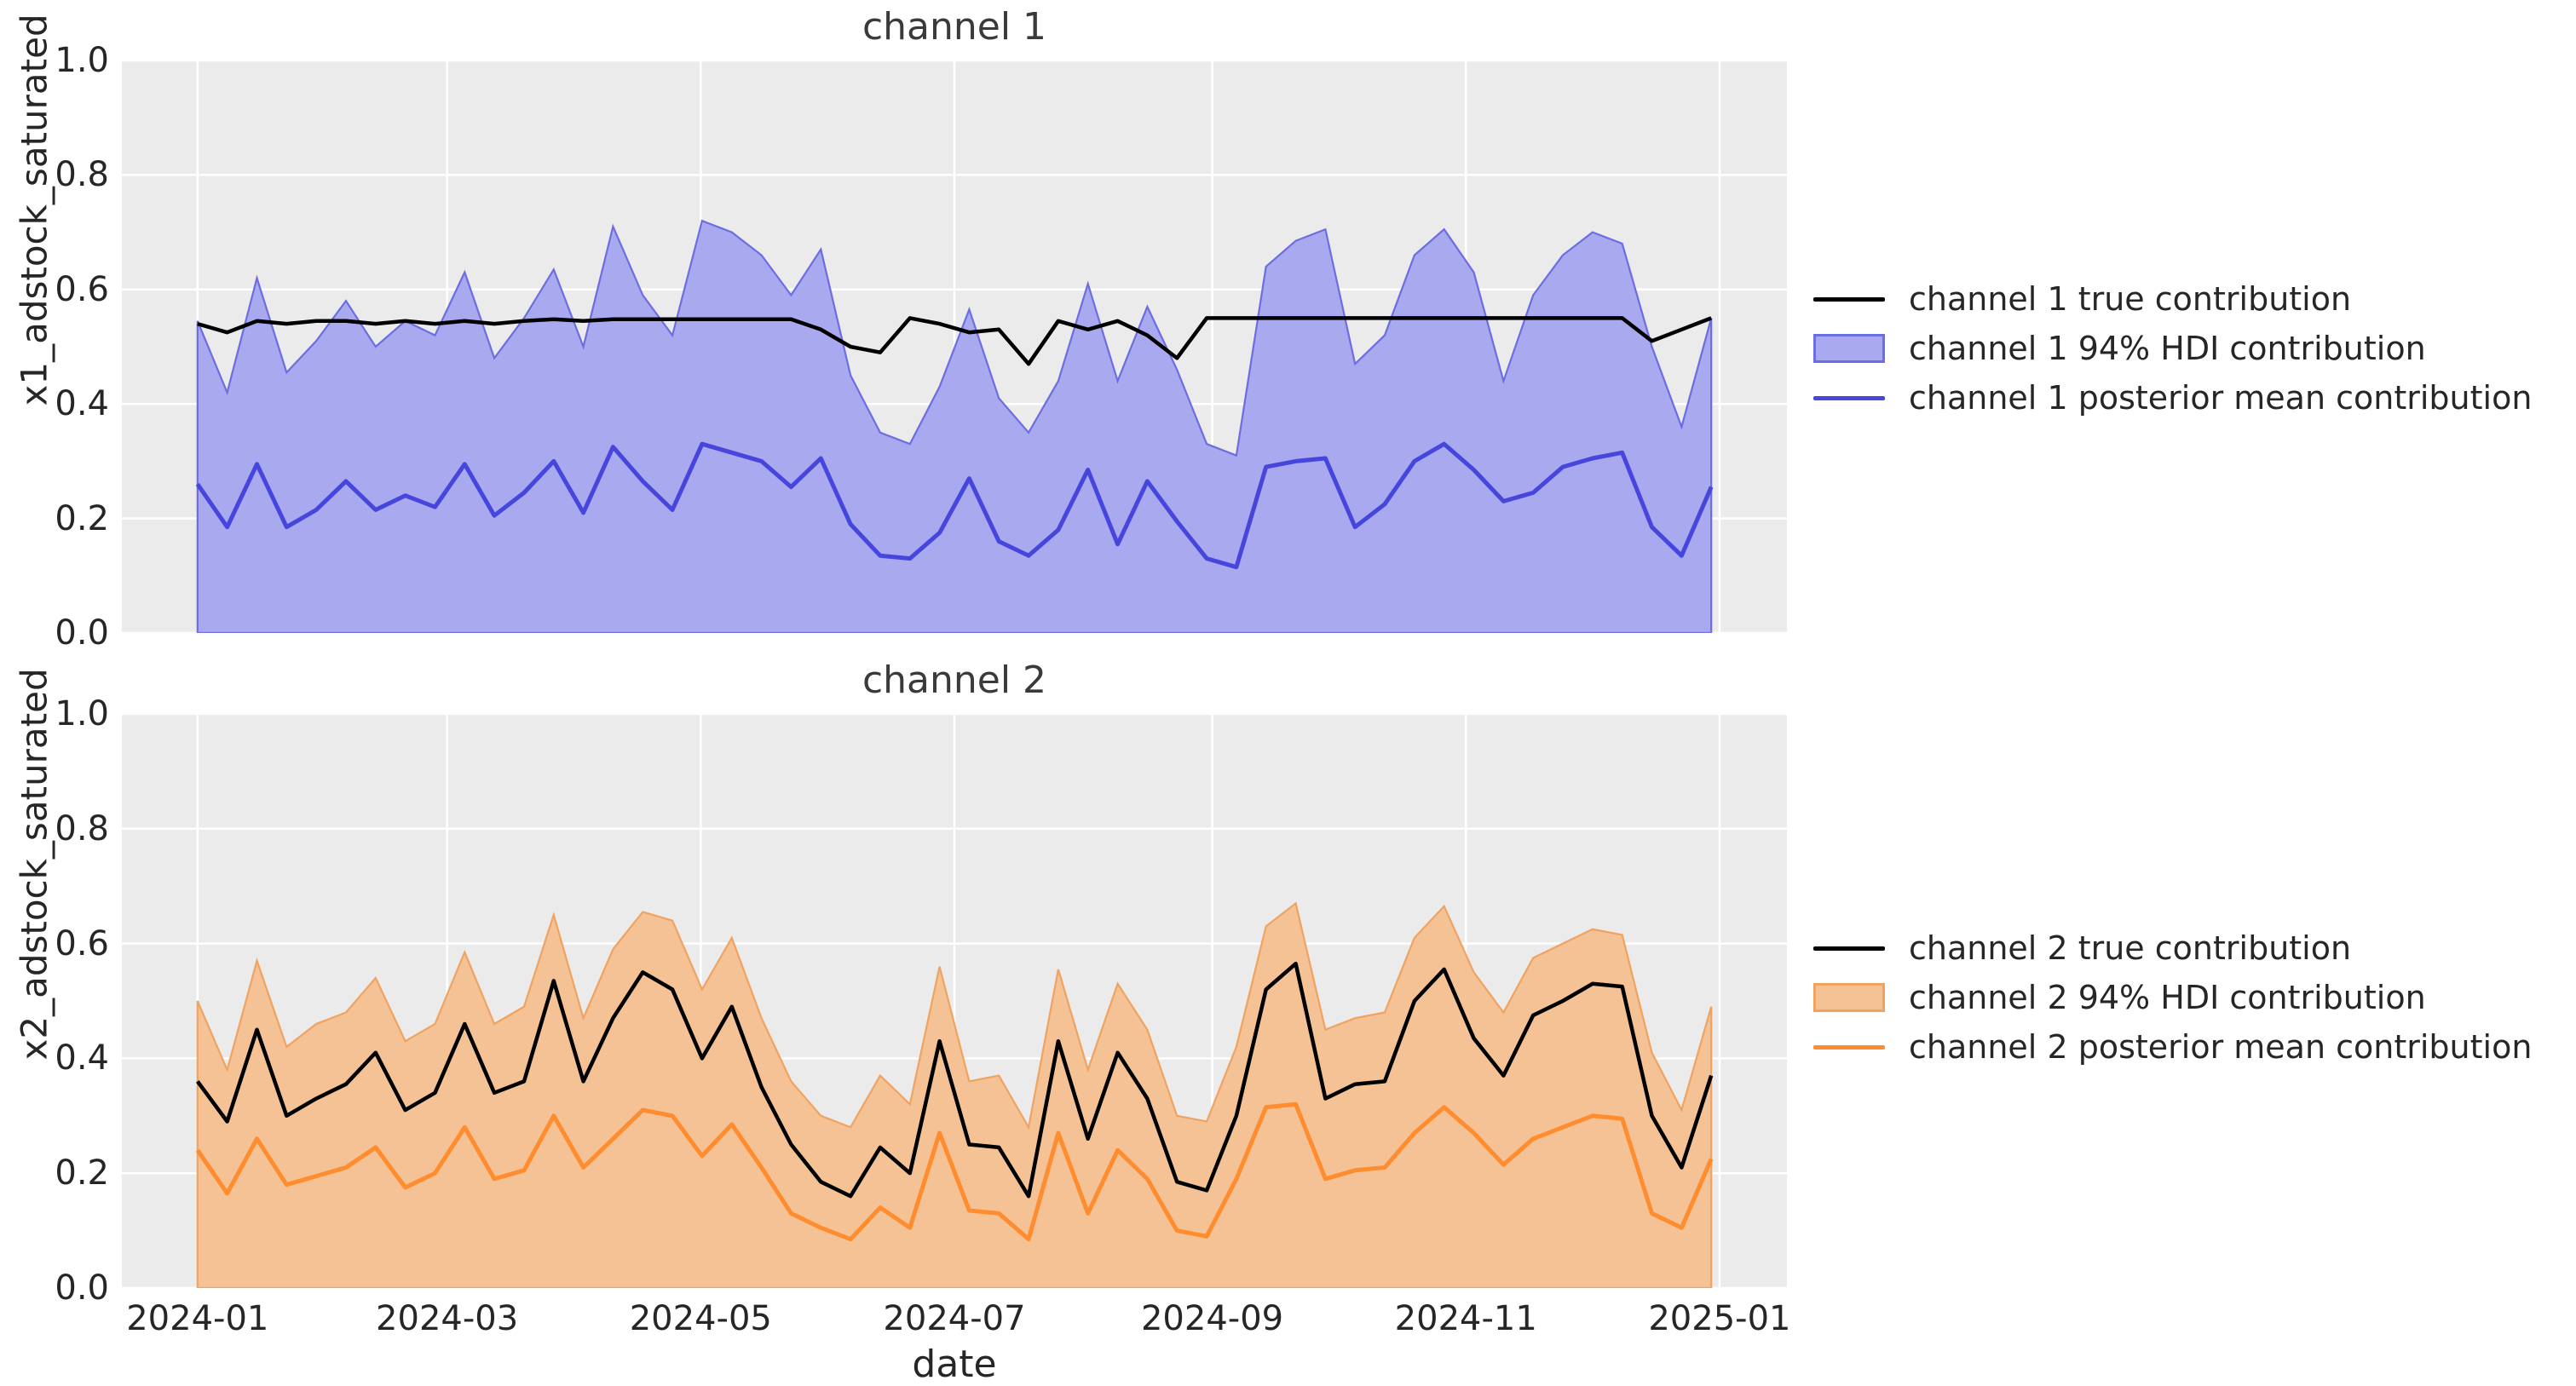 This screenshot has height=1386, width=2576. Describe the element at coordinates (954, 27) in the screenshot. I see `chart1-title: channel 1` at that location.